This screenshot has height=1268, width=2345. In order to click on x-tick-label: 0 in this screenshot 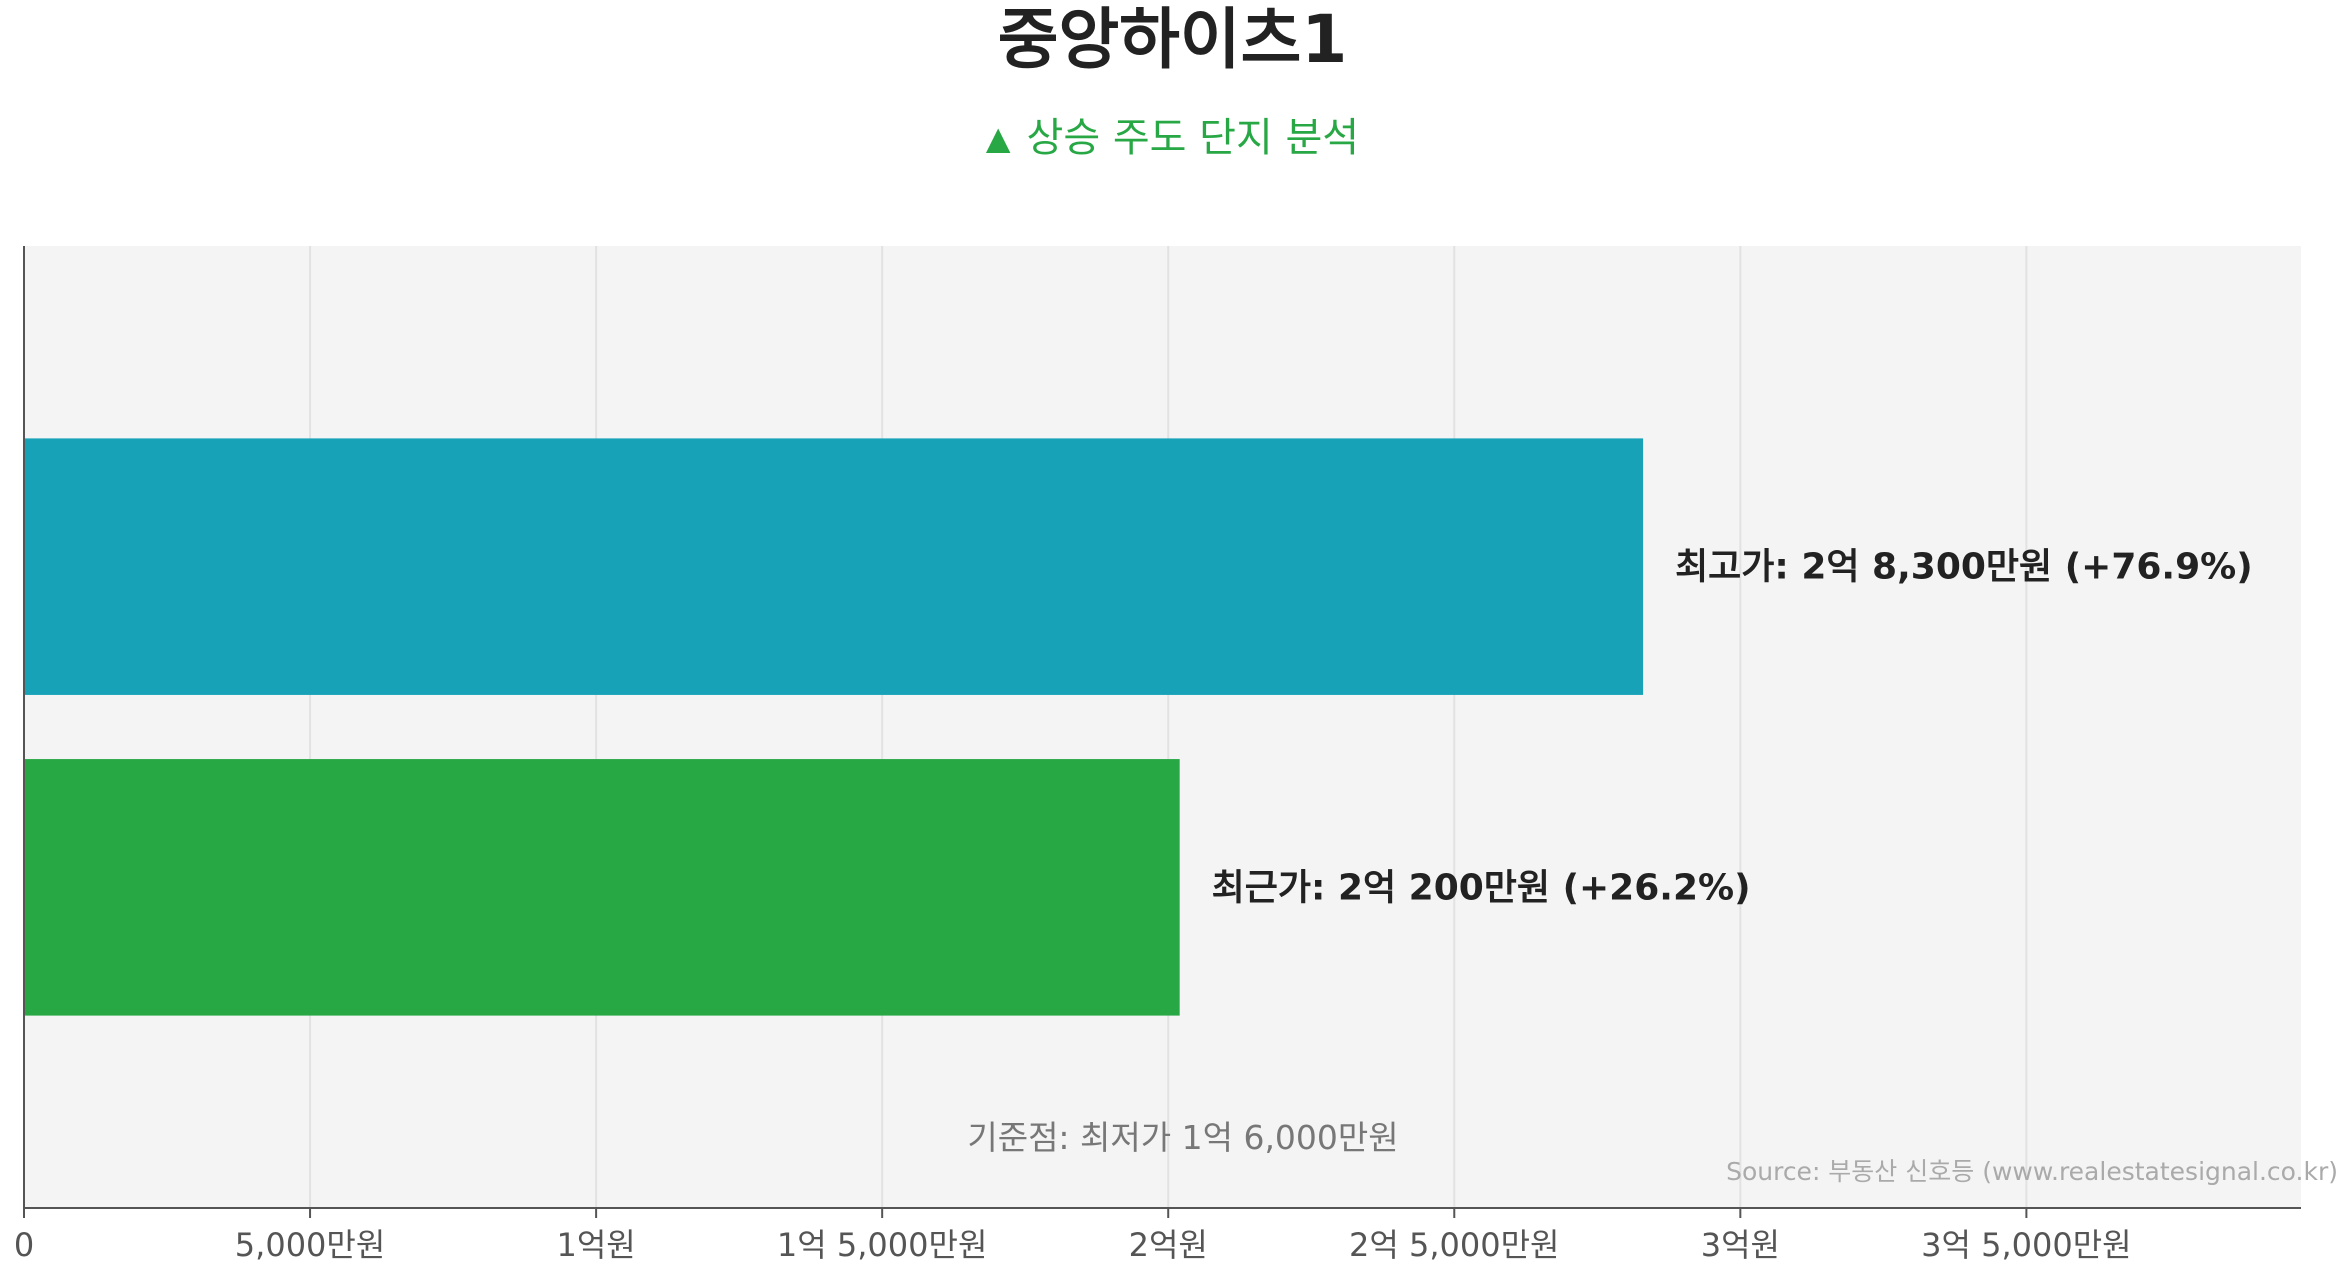, I will do `click(24, 1245)`.